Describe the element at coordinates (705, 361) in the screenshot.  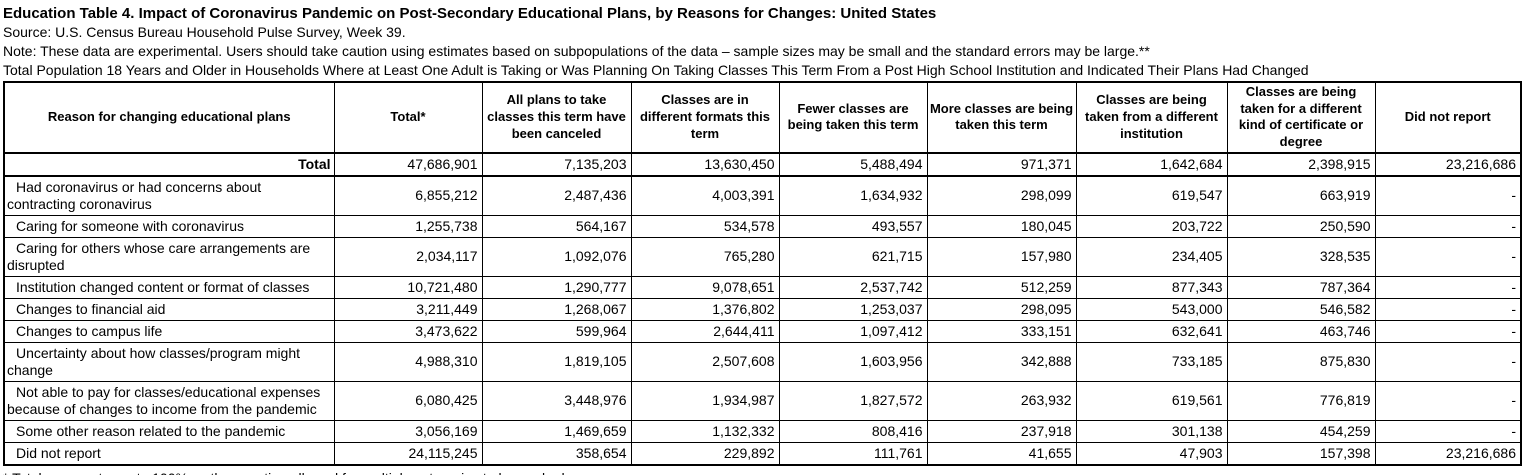
I see `cell-value: 2,507,608` at that location.